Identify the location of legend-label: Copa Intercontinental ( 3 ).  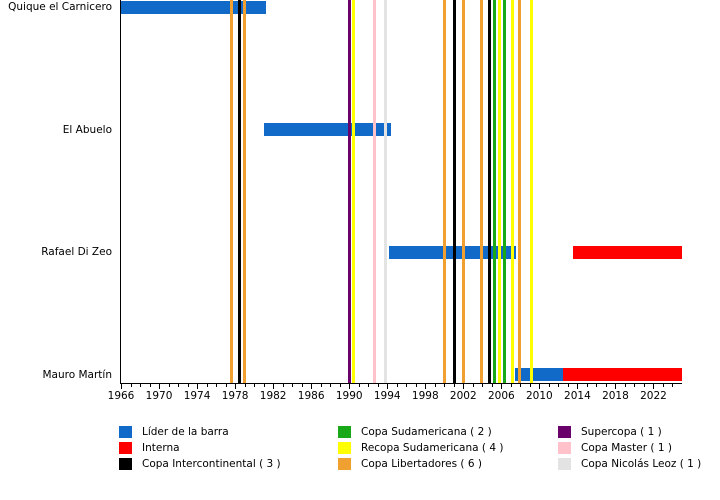
(211, 463).